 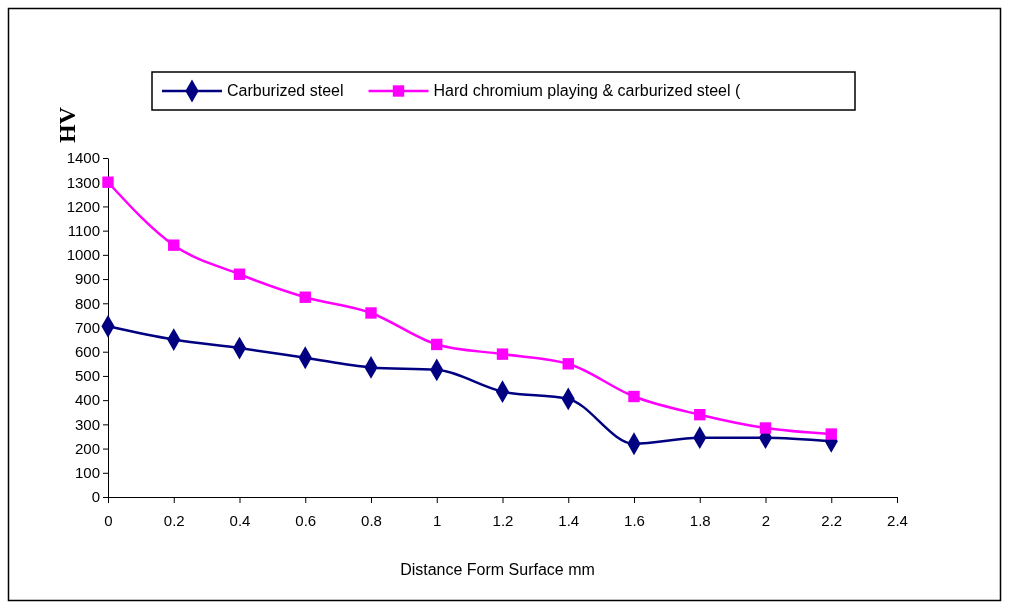 What do you see at coordinates (87, 448) in the screenshot?
I see `y-tick-label: 200` at bounding box center [87, 448].